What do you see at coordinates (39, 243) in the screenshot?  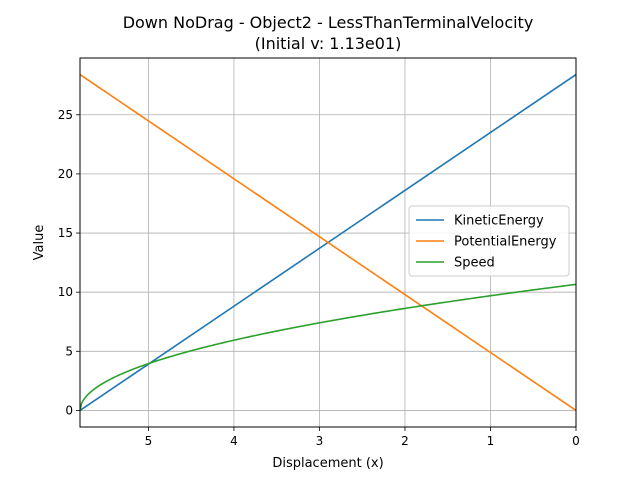 I see `y-axis-label: Value` at bounding box center [39, 243].